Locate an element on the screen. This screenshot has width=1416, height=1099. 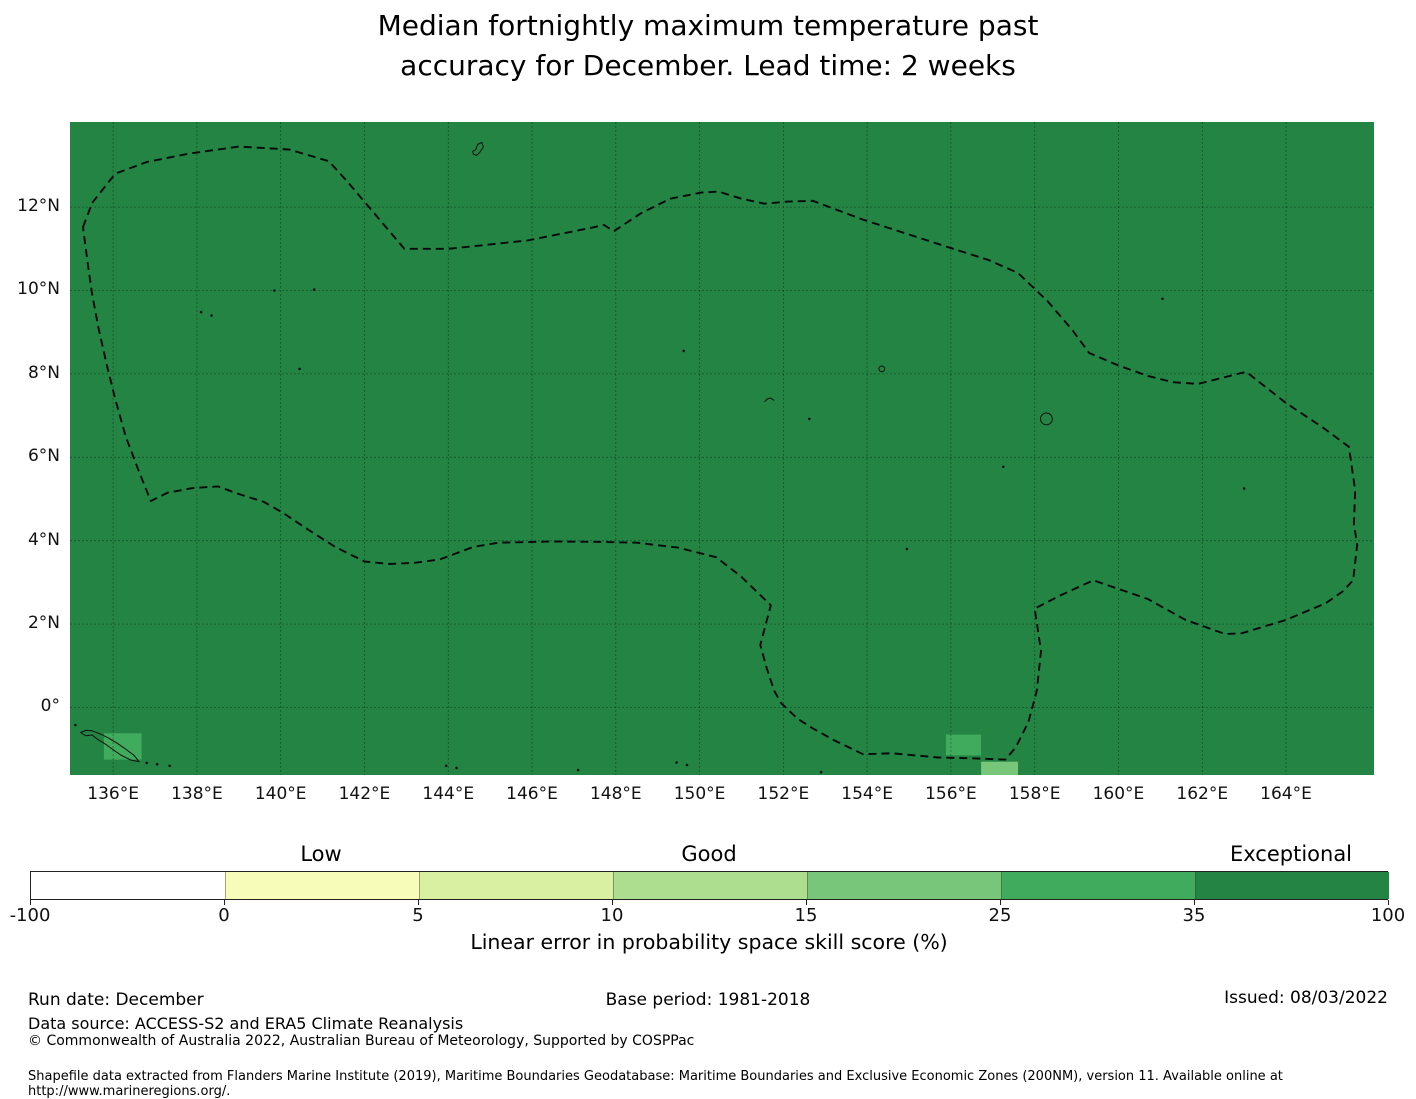
colorbar-class-label: Good is located at coordinates (709, 854).